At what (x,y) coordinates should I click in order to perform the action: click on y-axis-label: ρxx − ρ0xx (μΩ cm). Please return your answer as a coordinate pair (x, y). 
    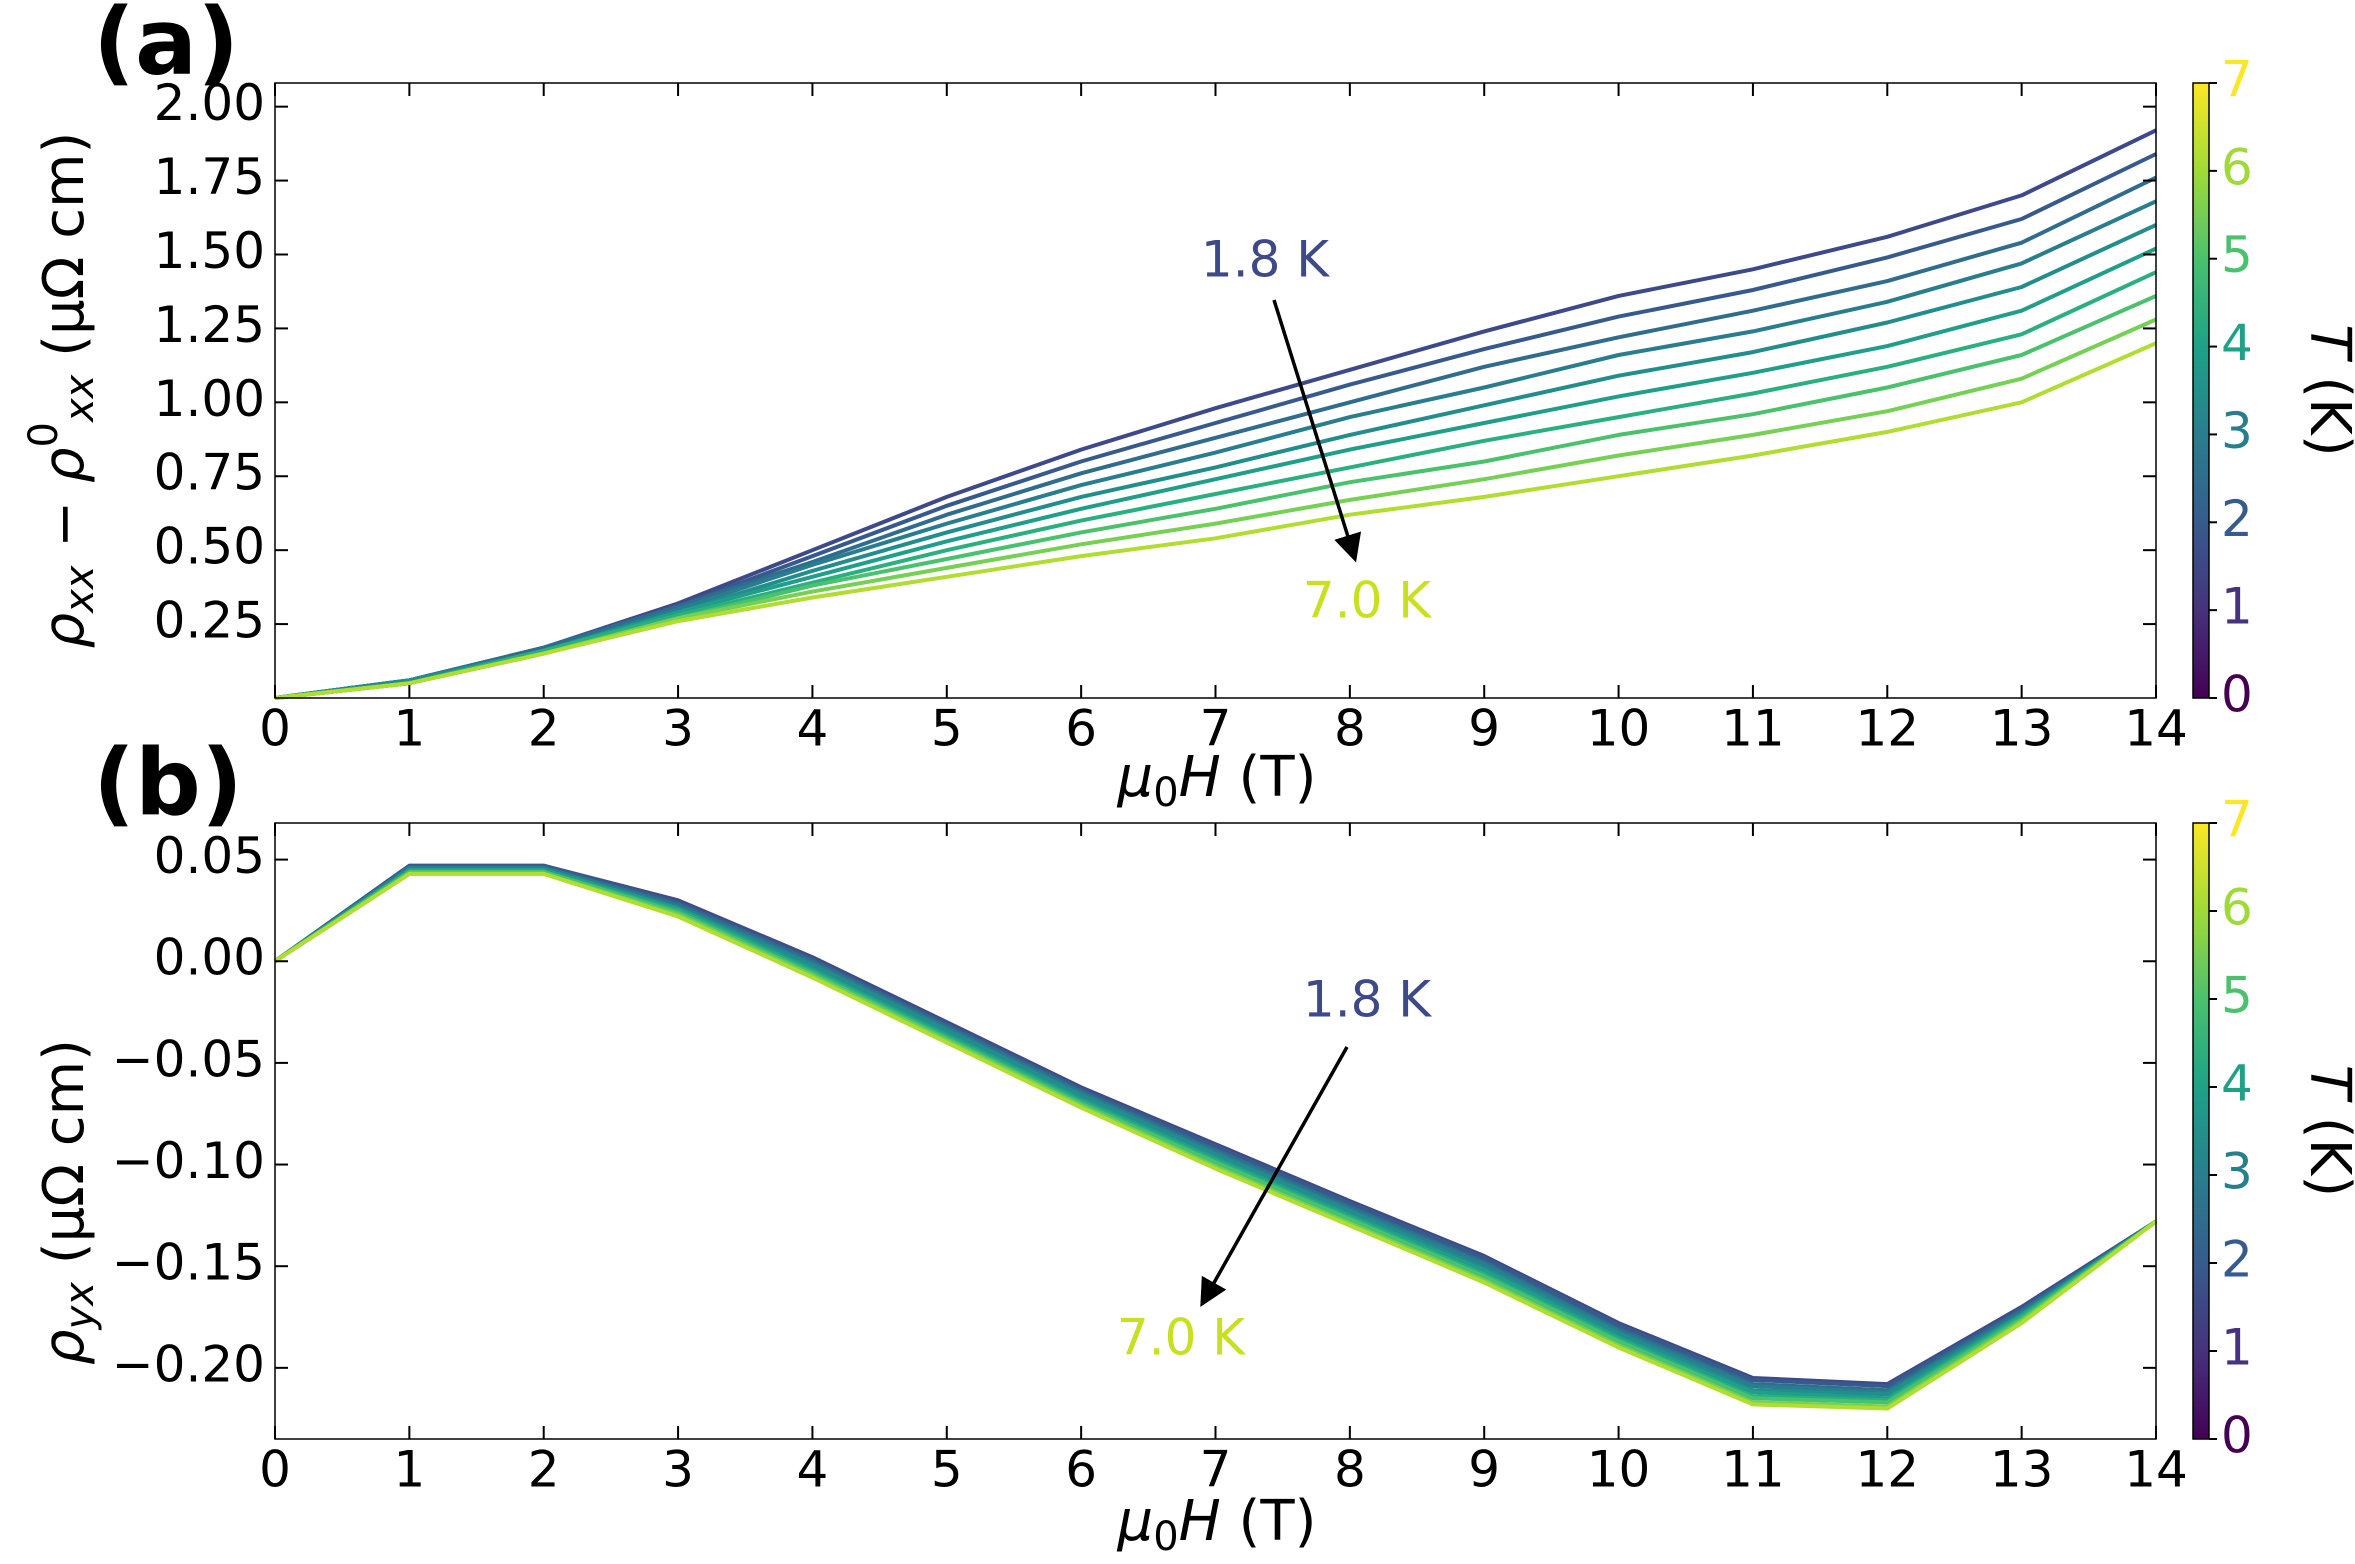
    Looking at the image, I should click on (62, 390).